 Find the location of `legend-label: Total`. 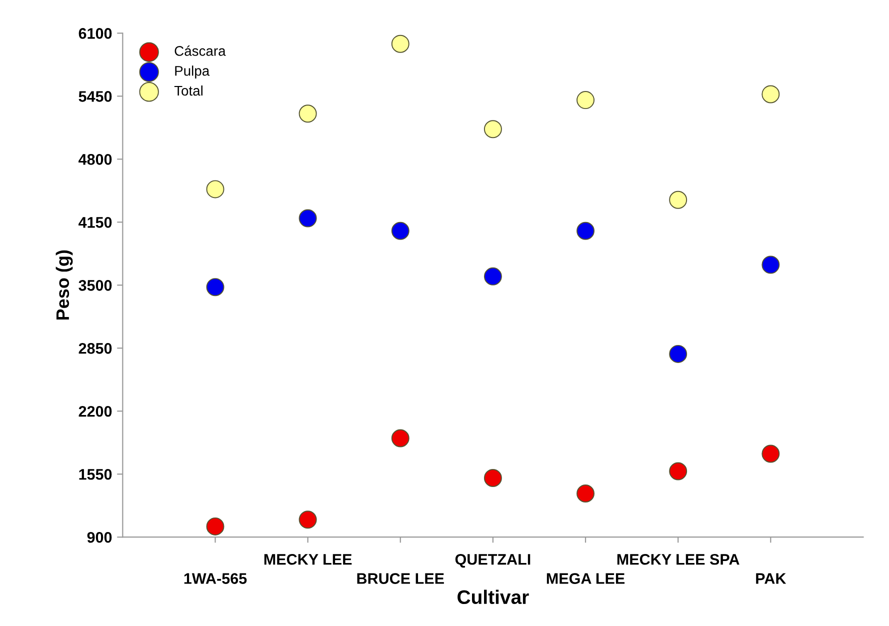

legend-label: Total is located at coordinates (188, 90).